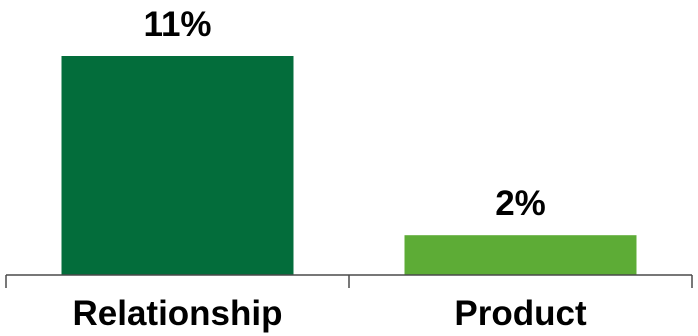 This screenshot has height=336, width=698. Describe the element at coordinates (520, 255) in the screenshot. I see `bar-product` at that location.